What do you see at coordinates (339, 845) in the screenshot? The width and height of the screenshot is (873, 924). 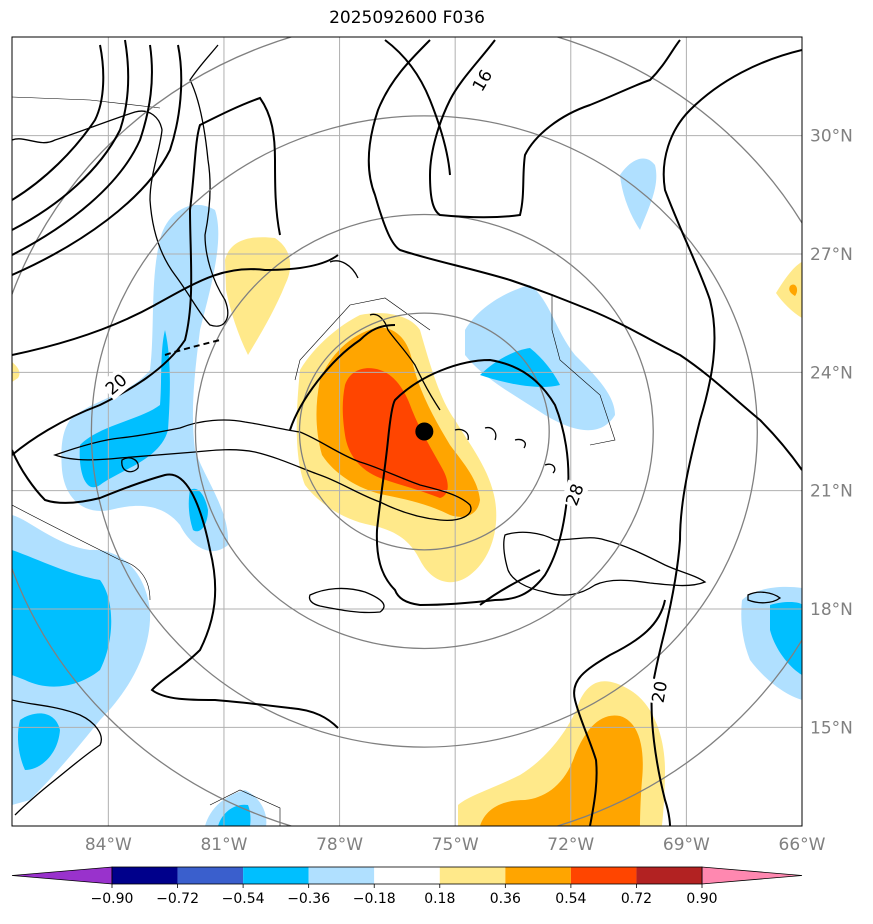 I see `lon-tick-label: 78°W` at bounding box center [339, 845].